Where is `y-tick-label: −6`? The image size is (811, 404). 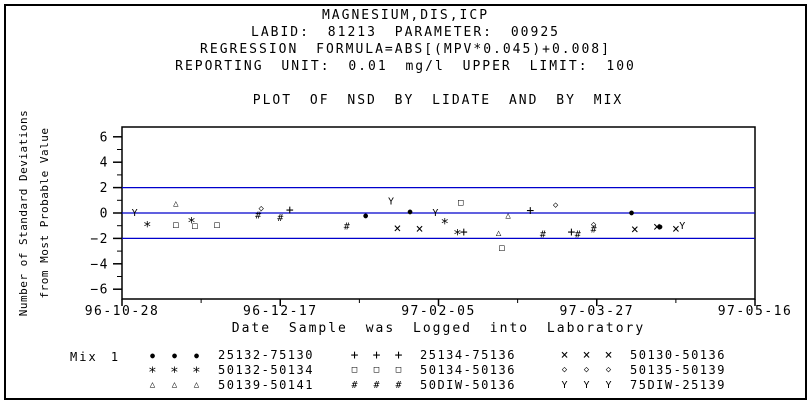 y-tick-label: −6 is located at coordinates (99, 290).